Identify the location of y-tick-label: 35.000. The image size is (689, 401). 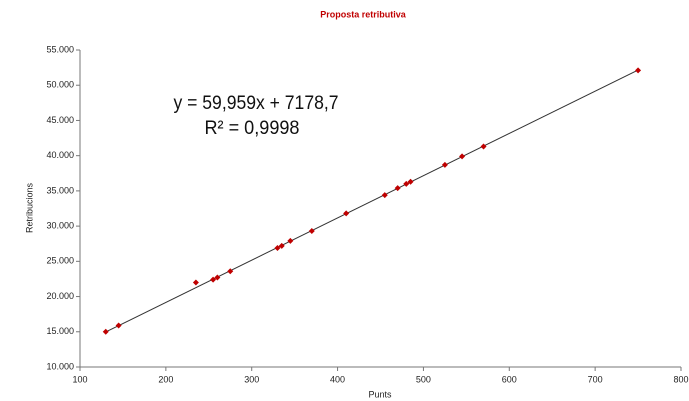
(60, 190).